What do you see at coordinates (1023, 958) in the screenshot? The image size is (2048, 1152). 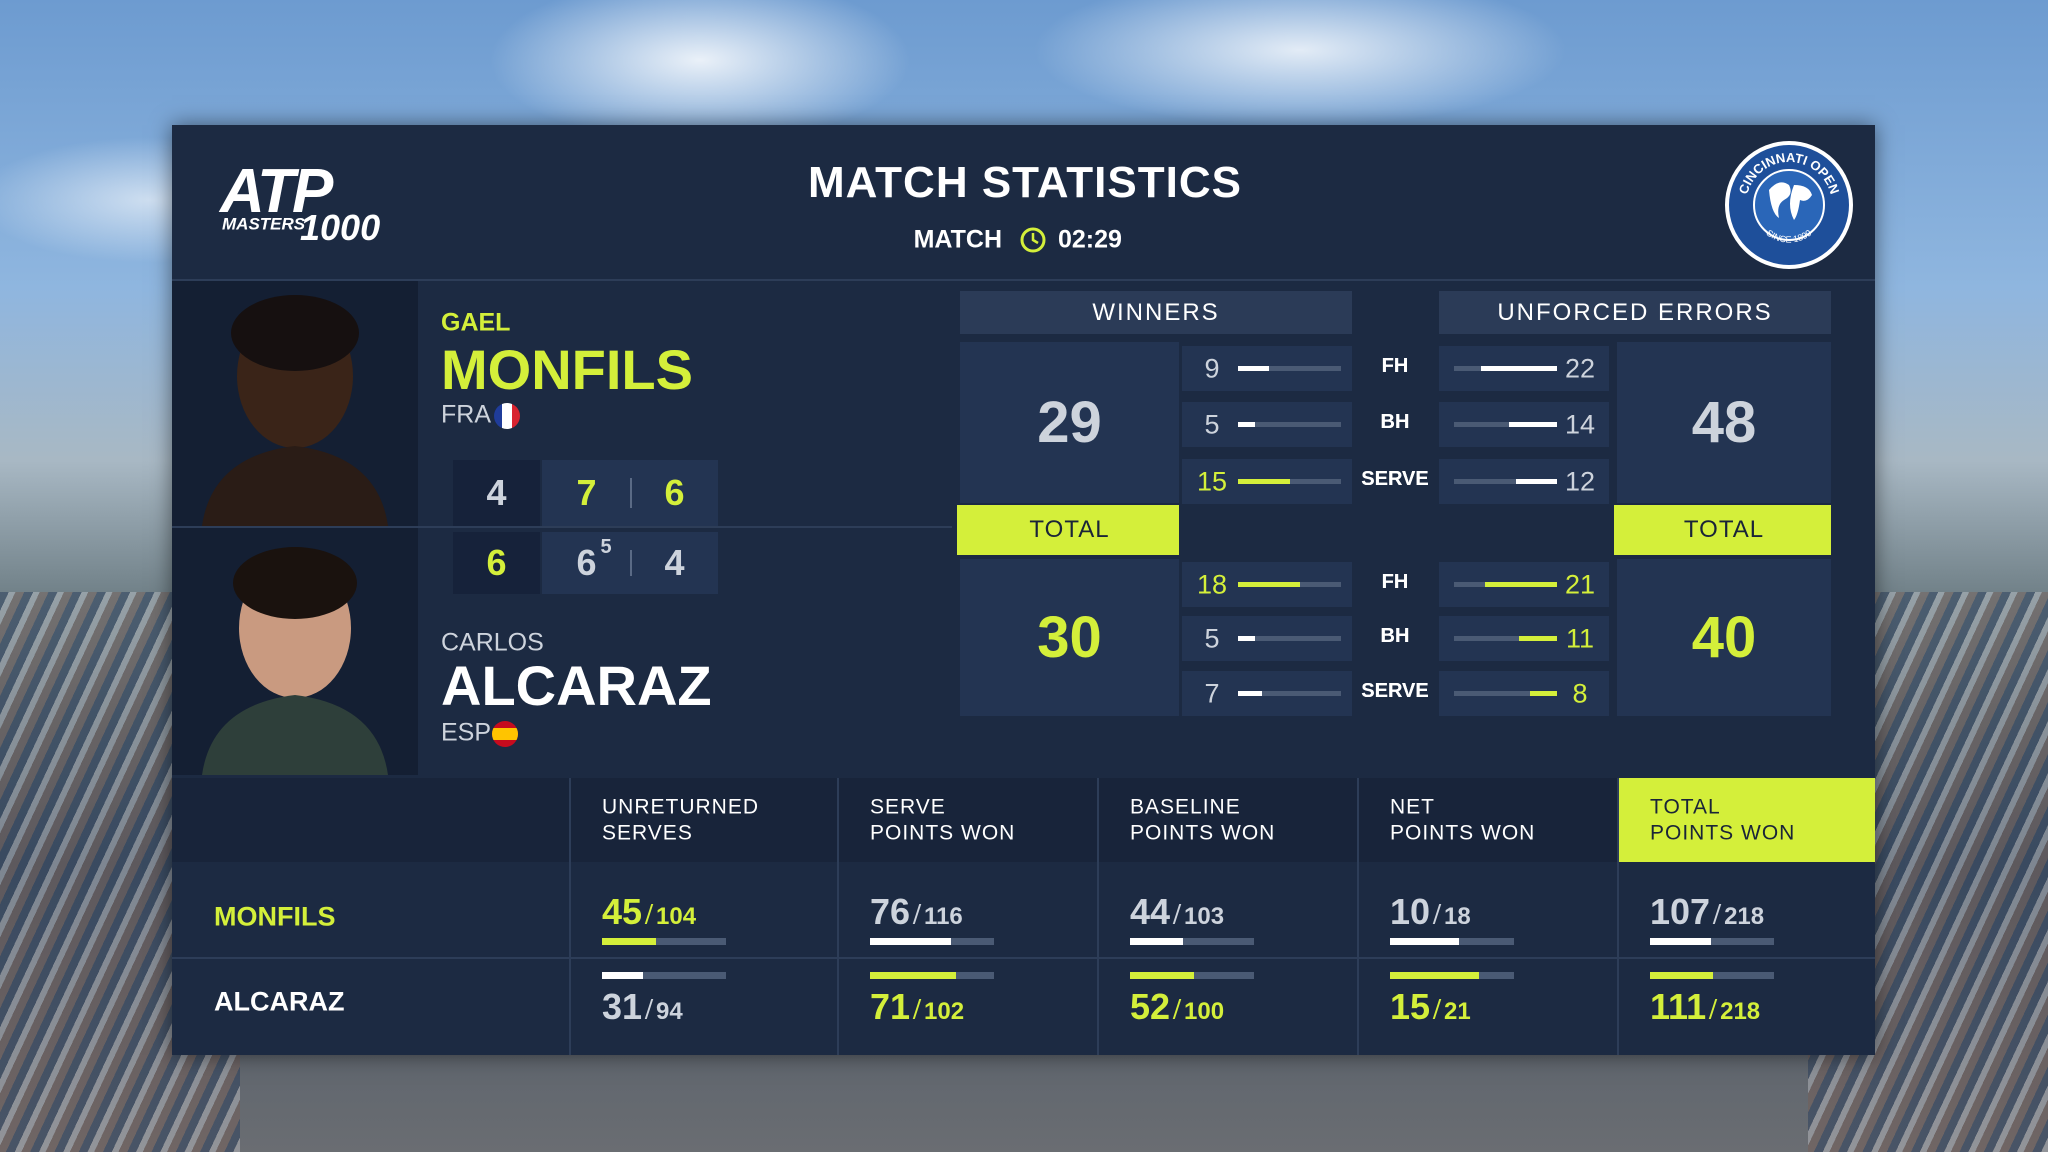 I see `table-row-divider` at bounding box center [1023, 958].